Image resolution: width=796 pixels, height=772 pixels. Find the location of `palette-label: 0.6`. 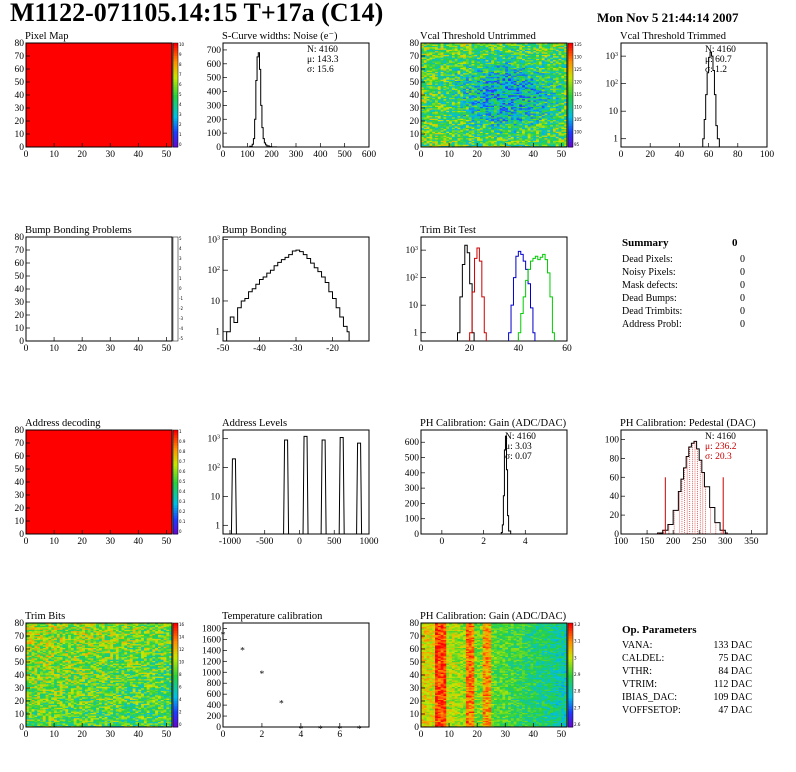

palette-label: 0.6 is located at coordinates (182, 471).